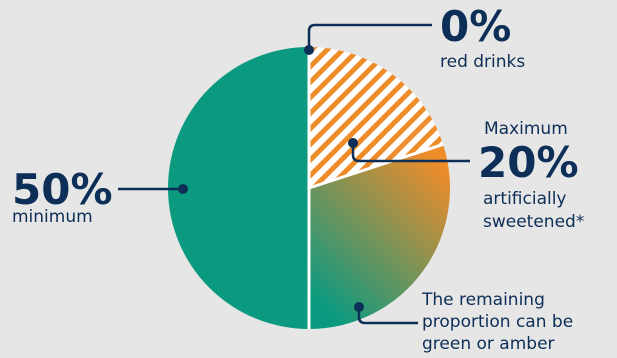  Describe the element at coordinates (483, 62) in the screenshot. I see `red-text-label: red drinks` at that location.